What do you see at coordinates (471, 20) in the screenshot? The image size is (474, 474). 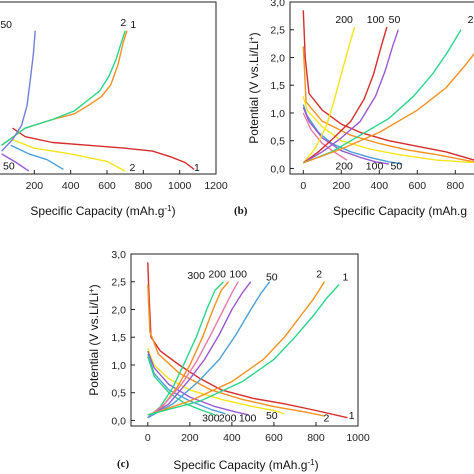 I see `curve-label-b: 2` at bounding box center [471, 20].